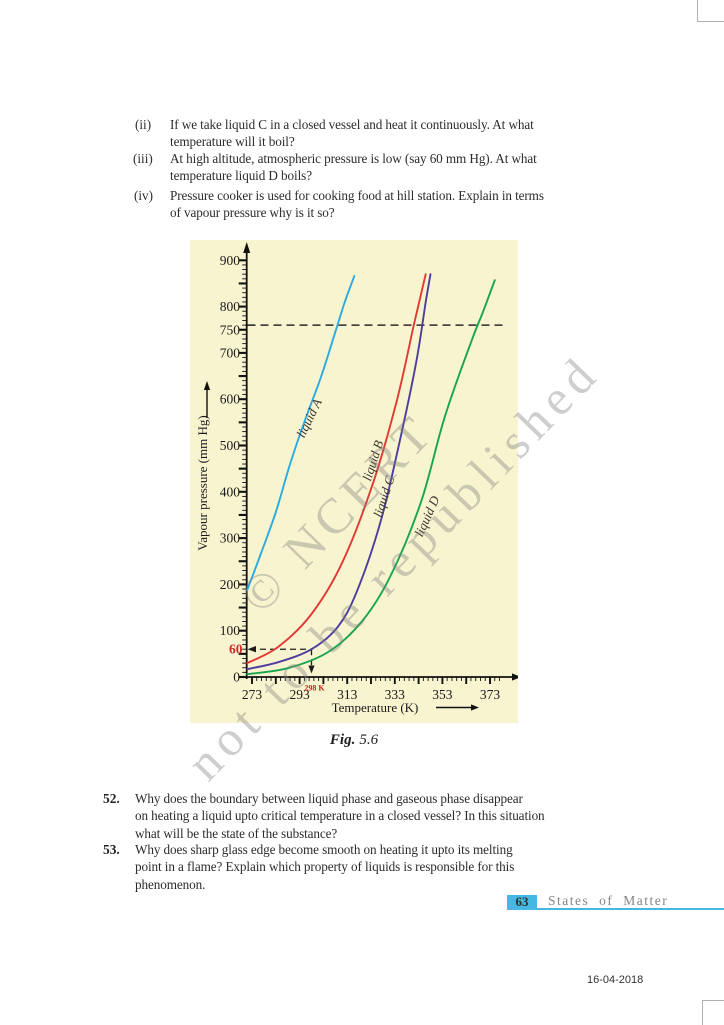  I want to click on svg-text: liquid A, so click(309, 418).